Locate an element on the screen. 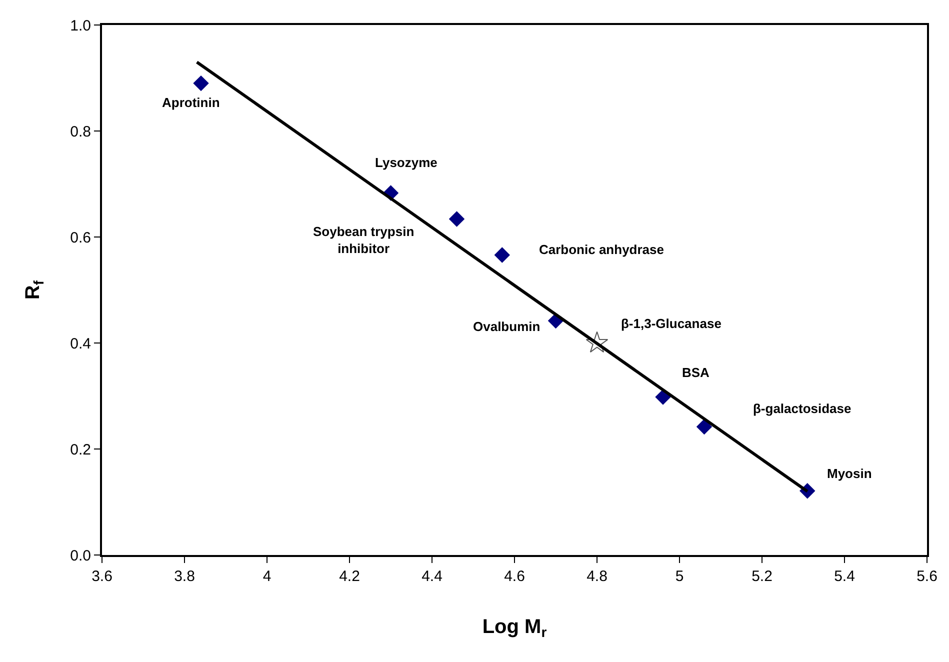  x-tick-label: 4.6 is located at coordinates (514, 576).